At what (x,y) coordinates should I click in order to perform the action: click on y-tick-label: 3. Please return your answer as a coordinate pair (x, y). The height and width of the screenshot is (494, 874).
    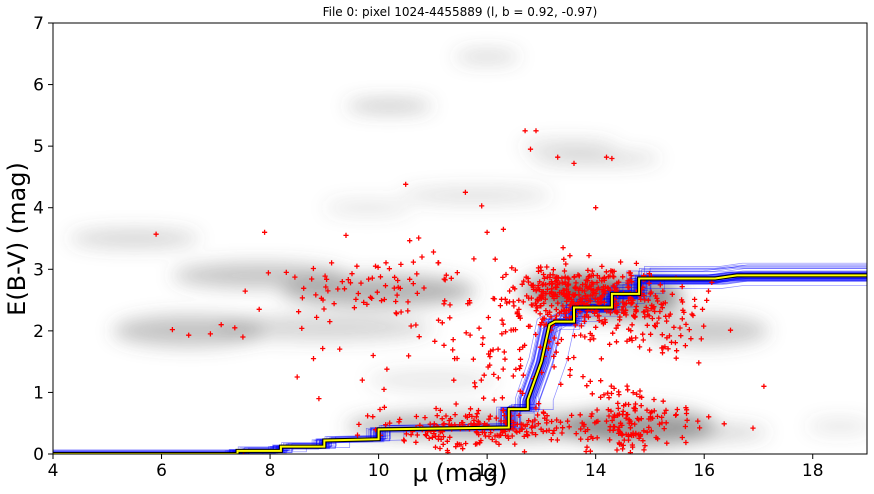
    Looking at the image, I should click on (38, 270).